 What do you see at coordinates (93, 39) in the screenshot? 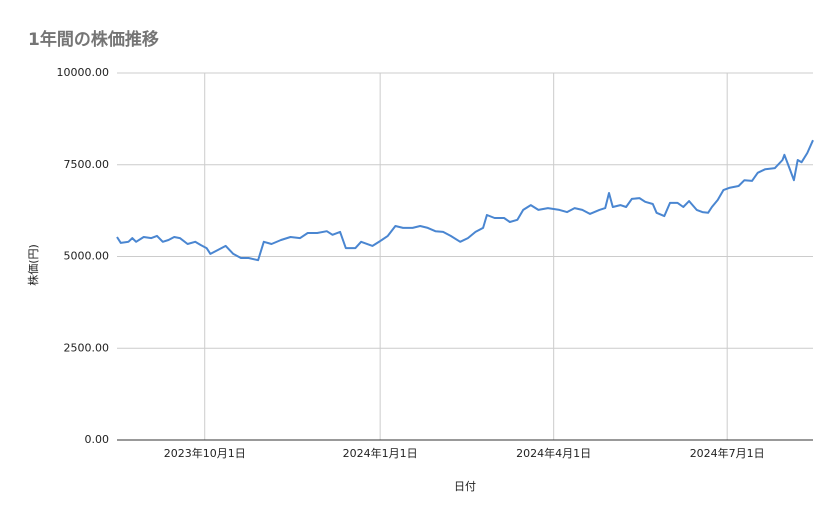
I see `chart-title: 1年間の株価推移` at bounding box center [93, 39].